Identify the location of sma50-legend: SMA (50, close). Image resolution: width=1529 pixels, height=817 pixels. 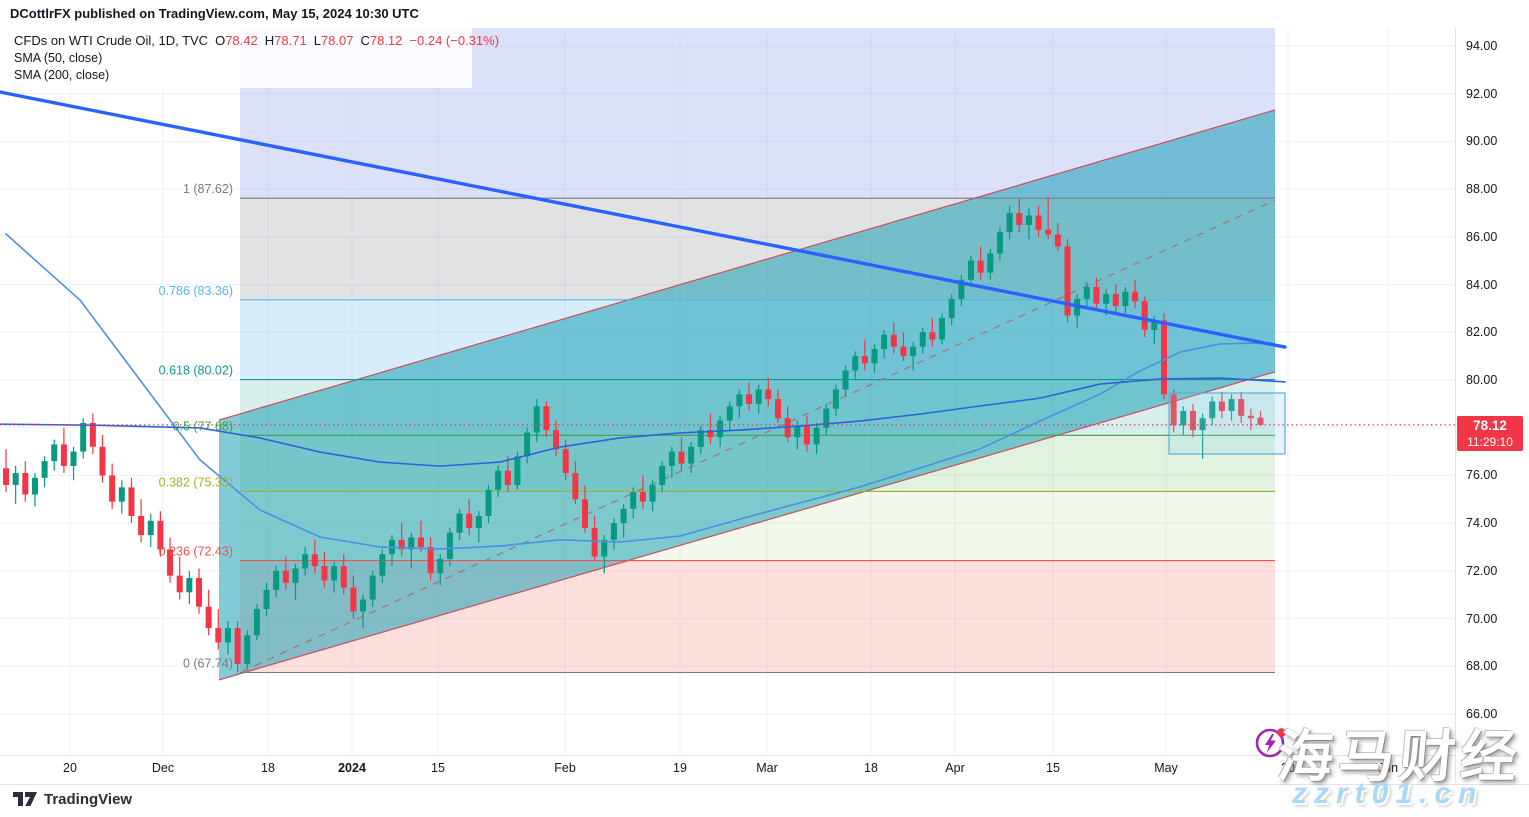
(58, 58).